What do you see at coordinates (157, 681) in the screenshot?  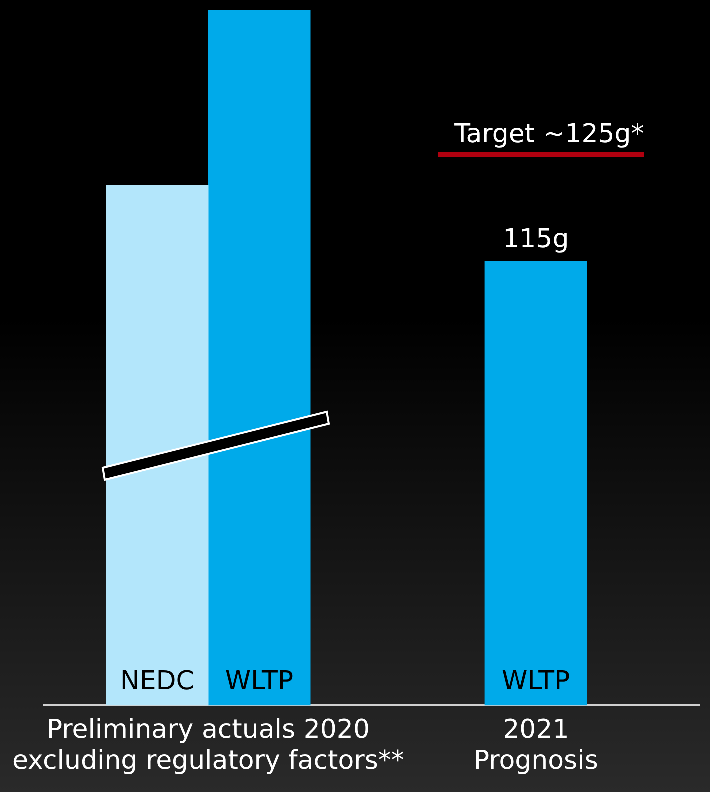 I see `series-label: NEDC` at bounding box center [157, 681].